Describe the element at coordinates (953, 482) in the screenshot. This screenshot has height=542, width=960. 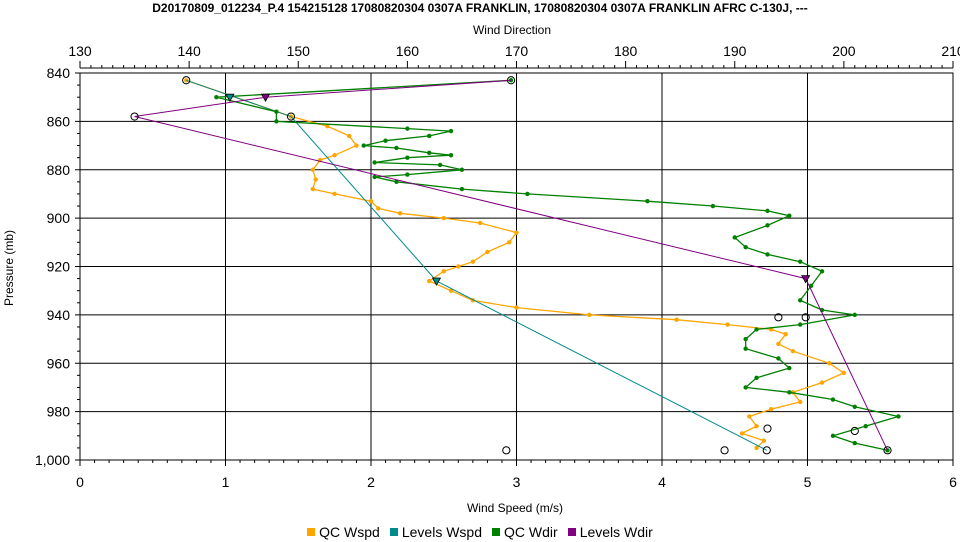
I see `bottom-tick-label: 6` at that location.